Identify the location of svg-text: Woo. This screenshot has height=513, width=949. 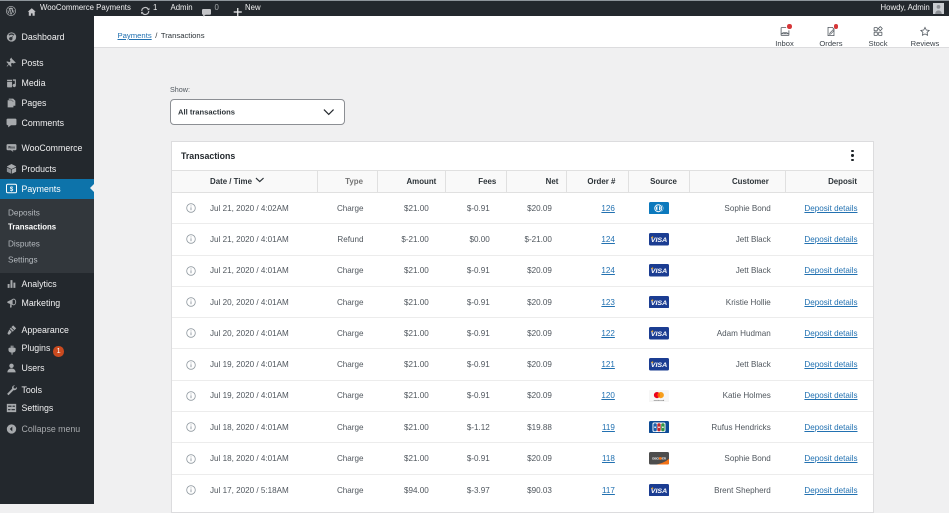
(10, 148).